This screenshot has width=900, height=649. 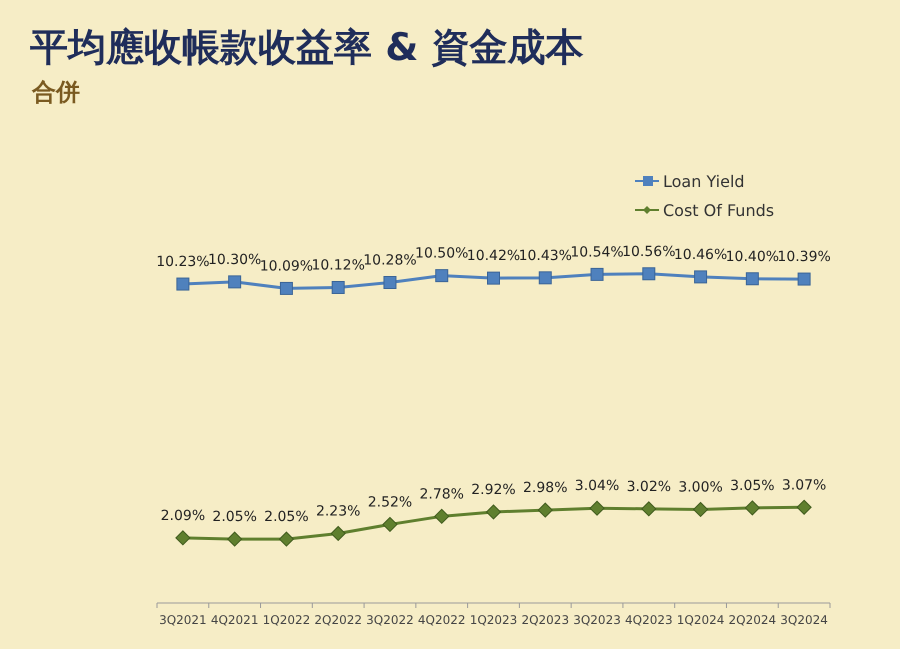 What do you see at coordinates (441, 494) in the screenshot?
I see `data-label: 2.78%` at bounding box center [441, 494].